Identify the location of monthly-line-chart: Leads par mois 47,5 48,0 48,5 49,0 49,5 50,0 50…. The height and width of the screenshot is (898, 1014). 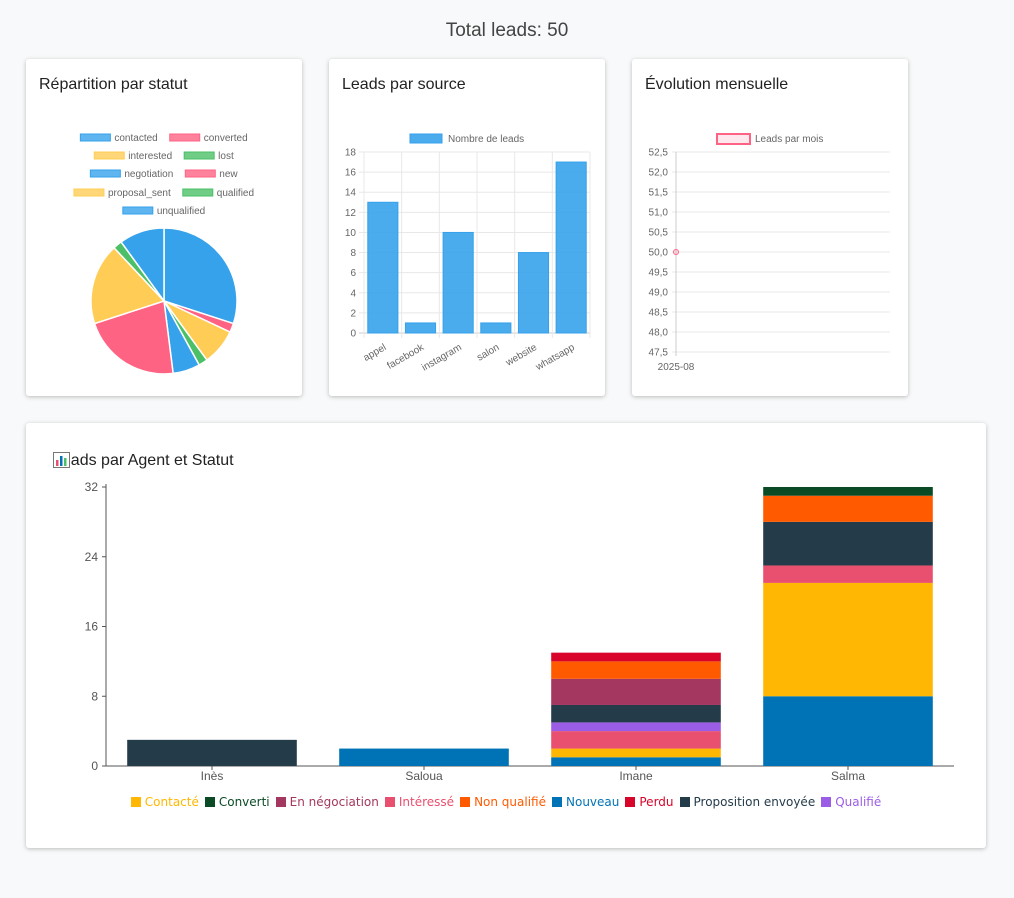
(769, 253).